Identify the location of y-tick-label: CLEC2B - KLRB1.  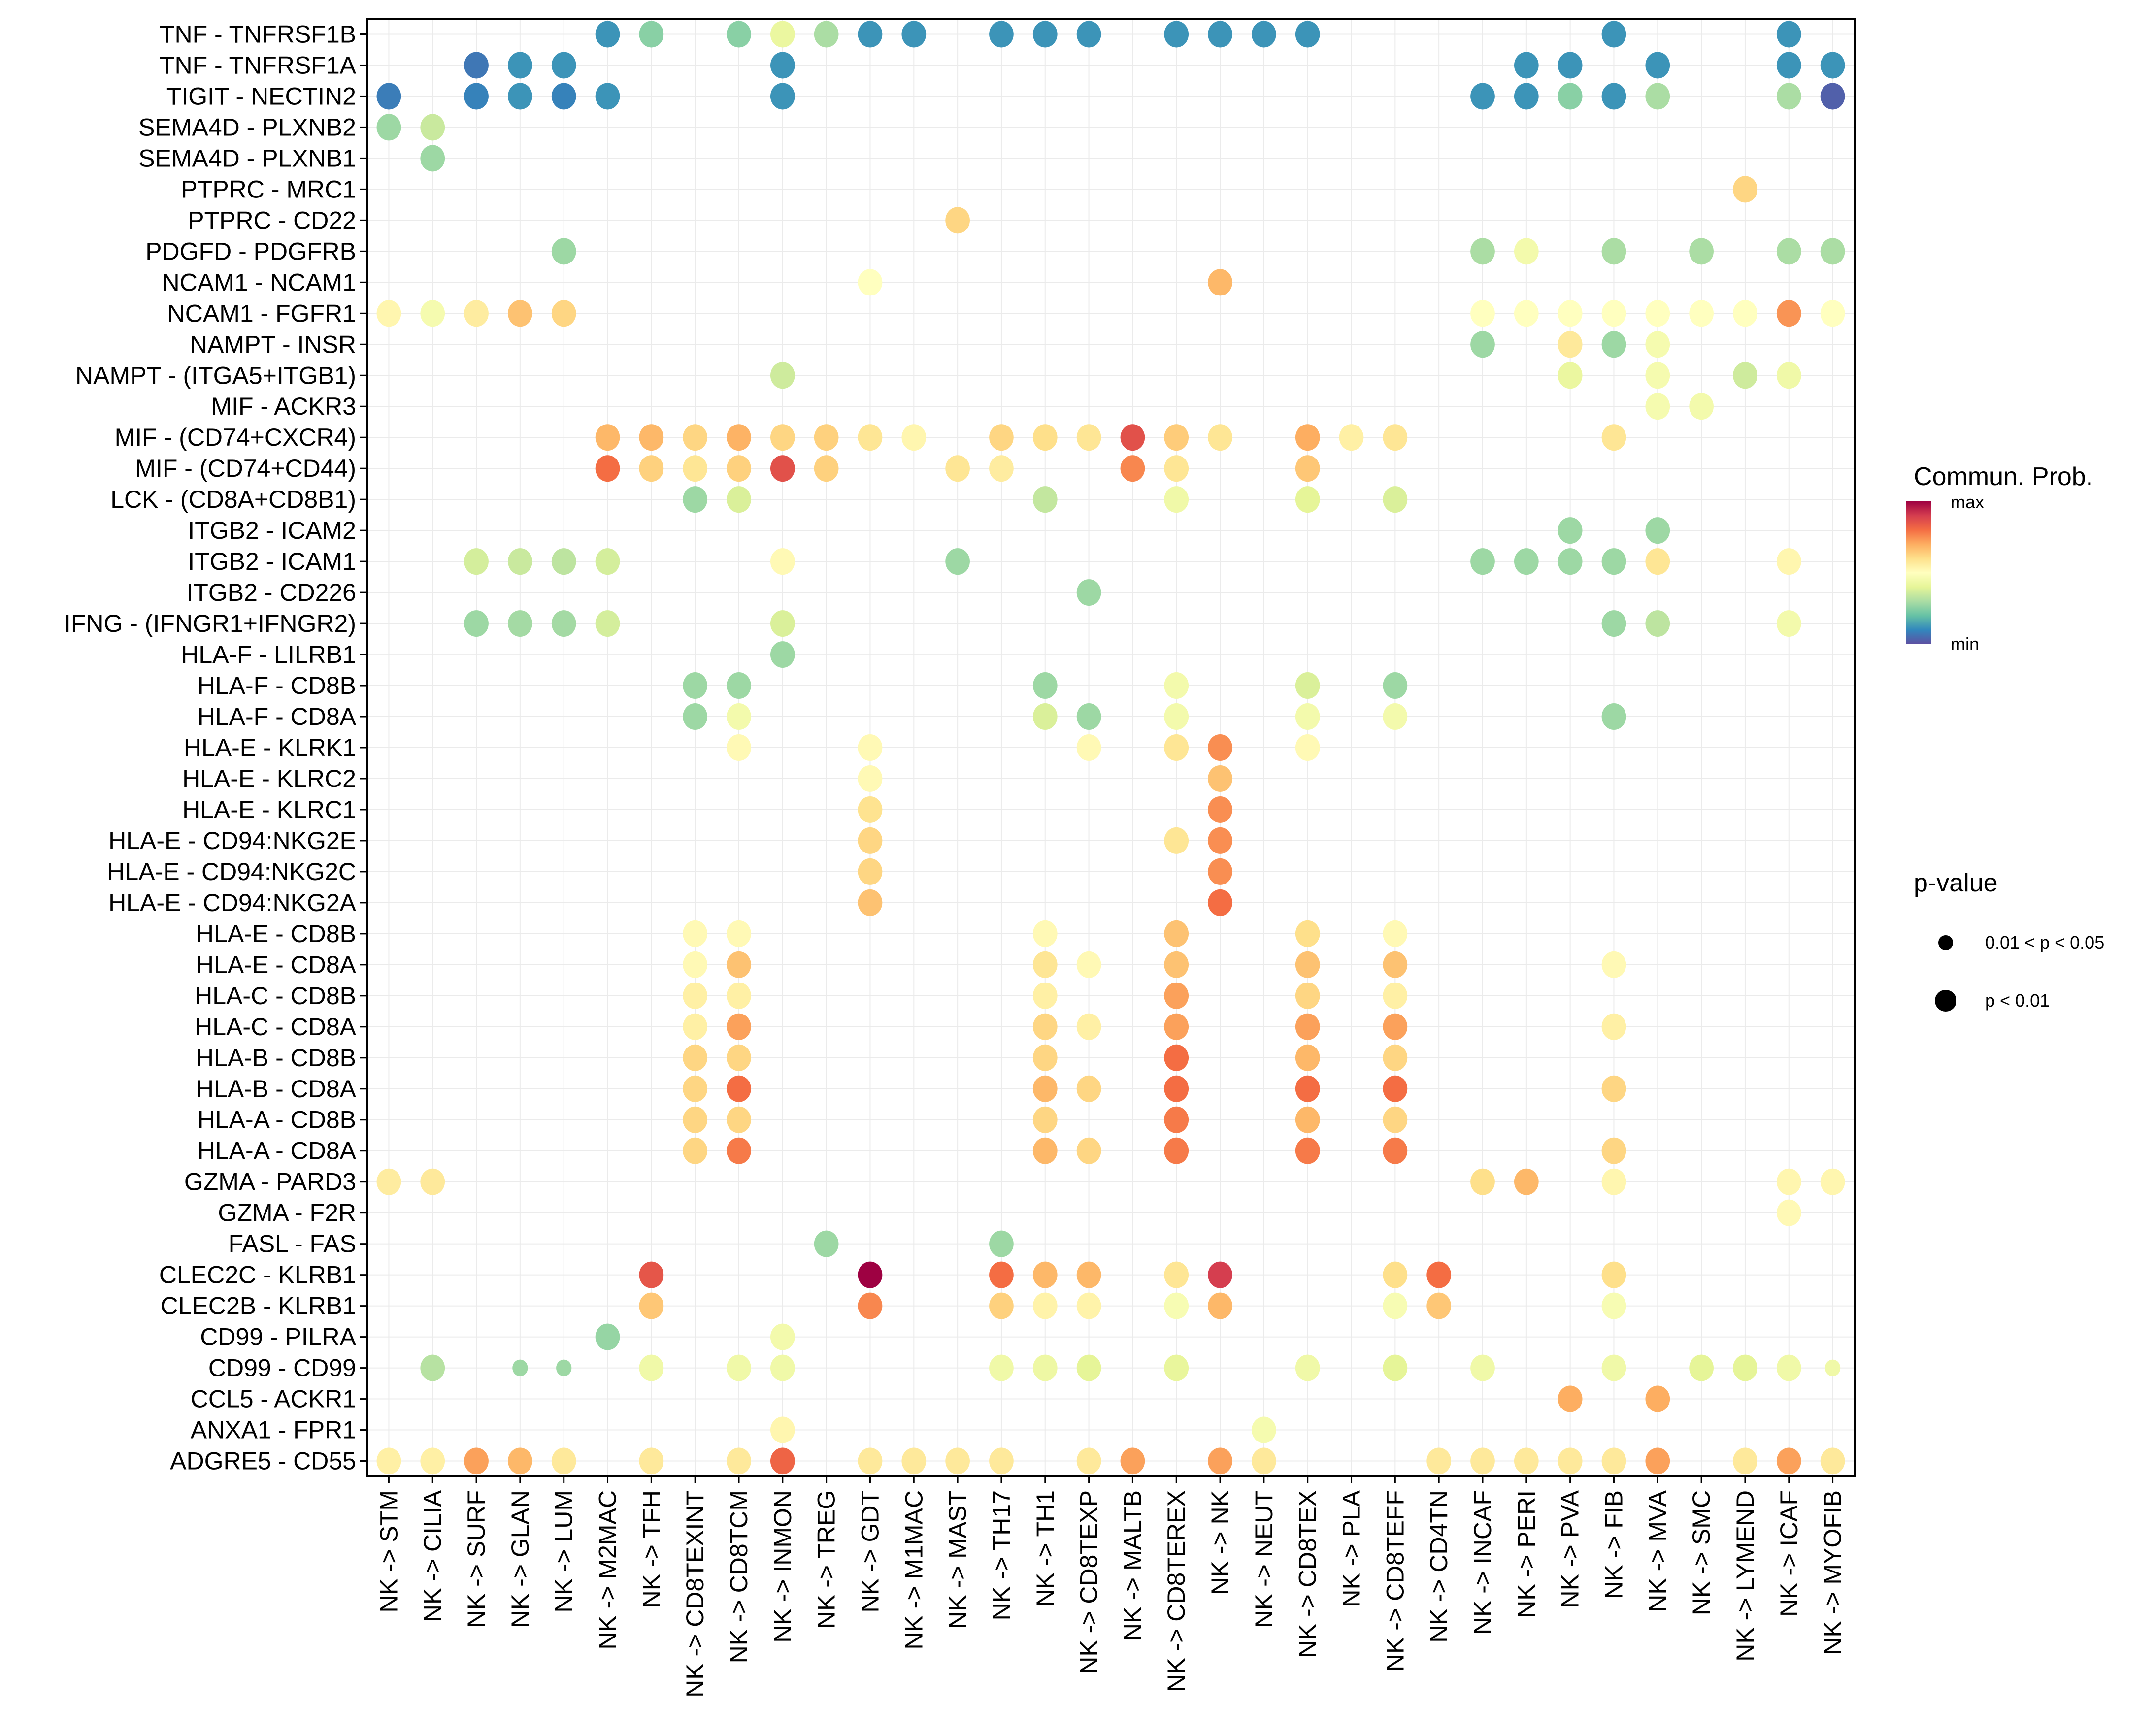
(258, 1306).